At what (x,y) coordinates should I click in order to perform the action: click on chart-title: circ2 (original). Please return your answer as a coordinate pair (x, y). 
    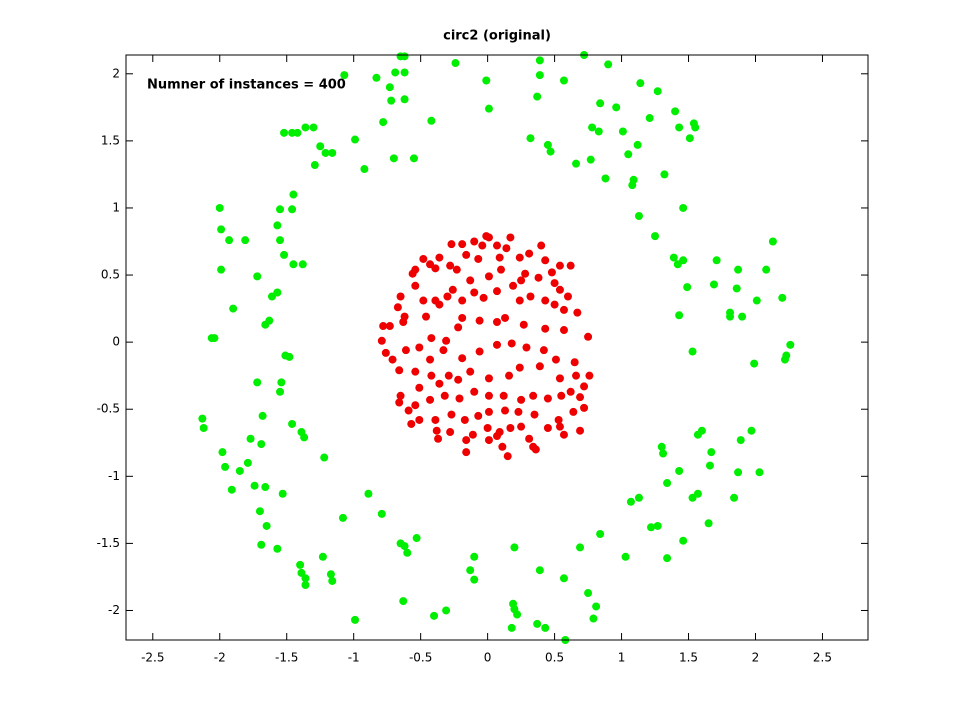
    Looking at the image, I should click on (497, 36).